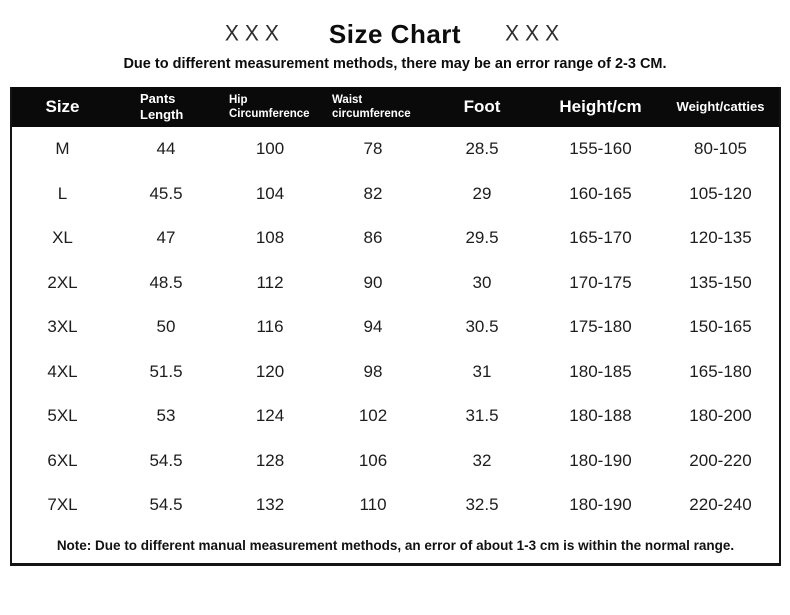 The height and width of the screenshot is (615, 790). What do you see at coordinates (600, 282) in the screenshot?
I see `value-cell: 170-175` at bounding box center [600, 282].